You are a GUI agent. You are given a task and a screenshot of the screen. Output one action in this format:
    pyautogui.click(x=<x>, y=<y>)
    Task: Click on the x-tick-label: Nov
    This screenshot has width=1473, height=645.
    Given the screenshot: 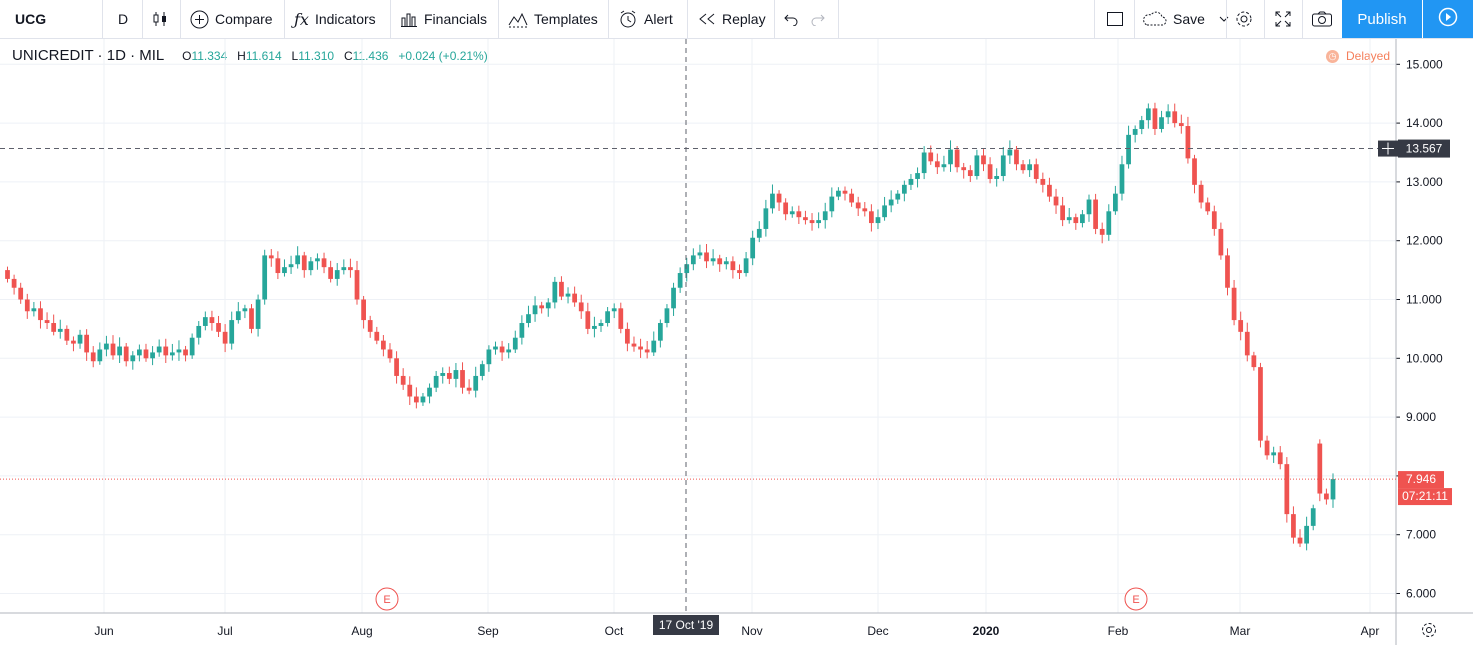 What is the action you would take?
    pyautogui.click(x=751, y=631)
    